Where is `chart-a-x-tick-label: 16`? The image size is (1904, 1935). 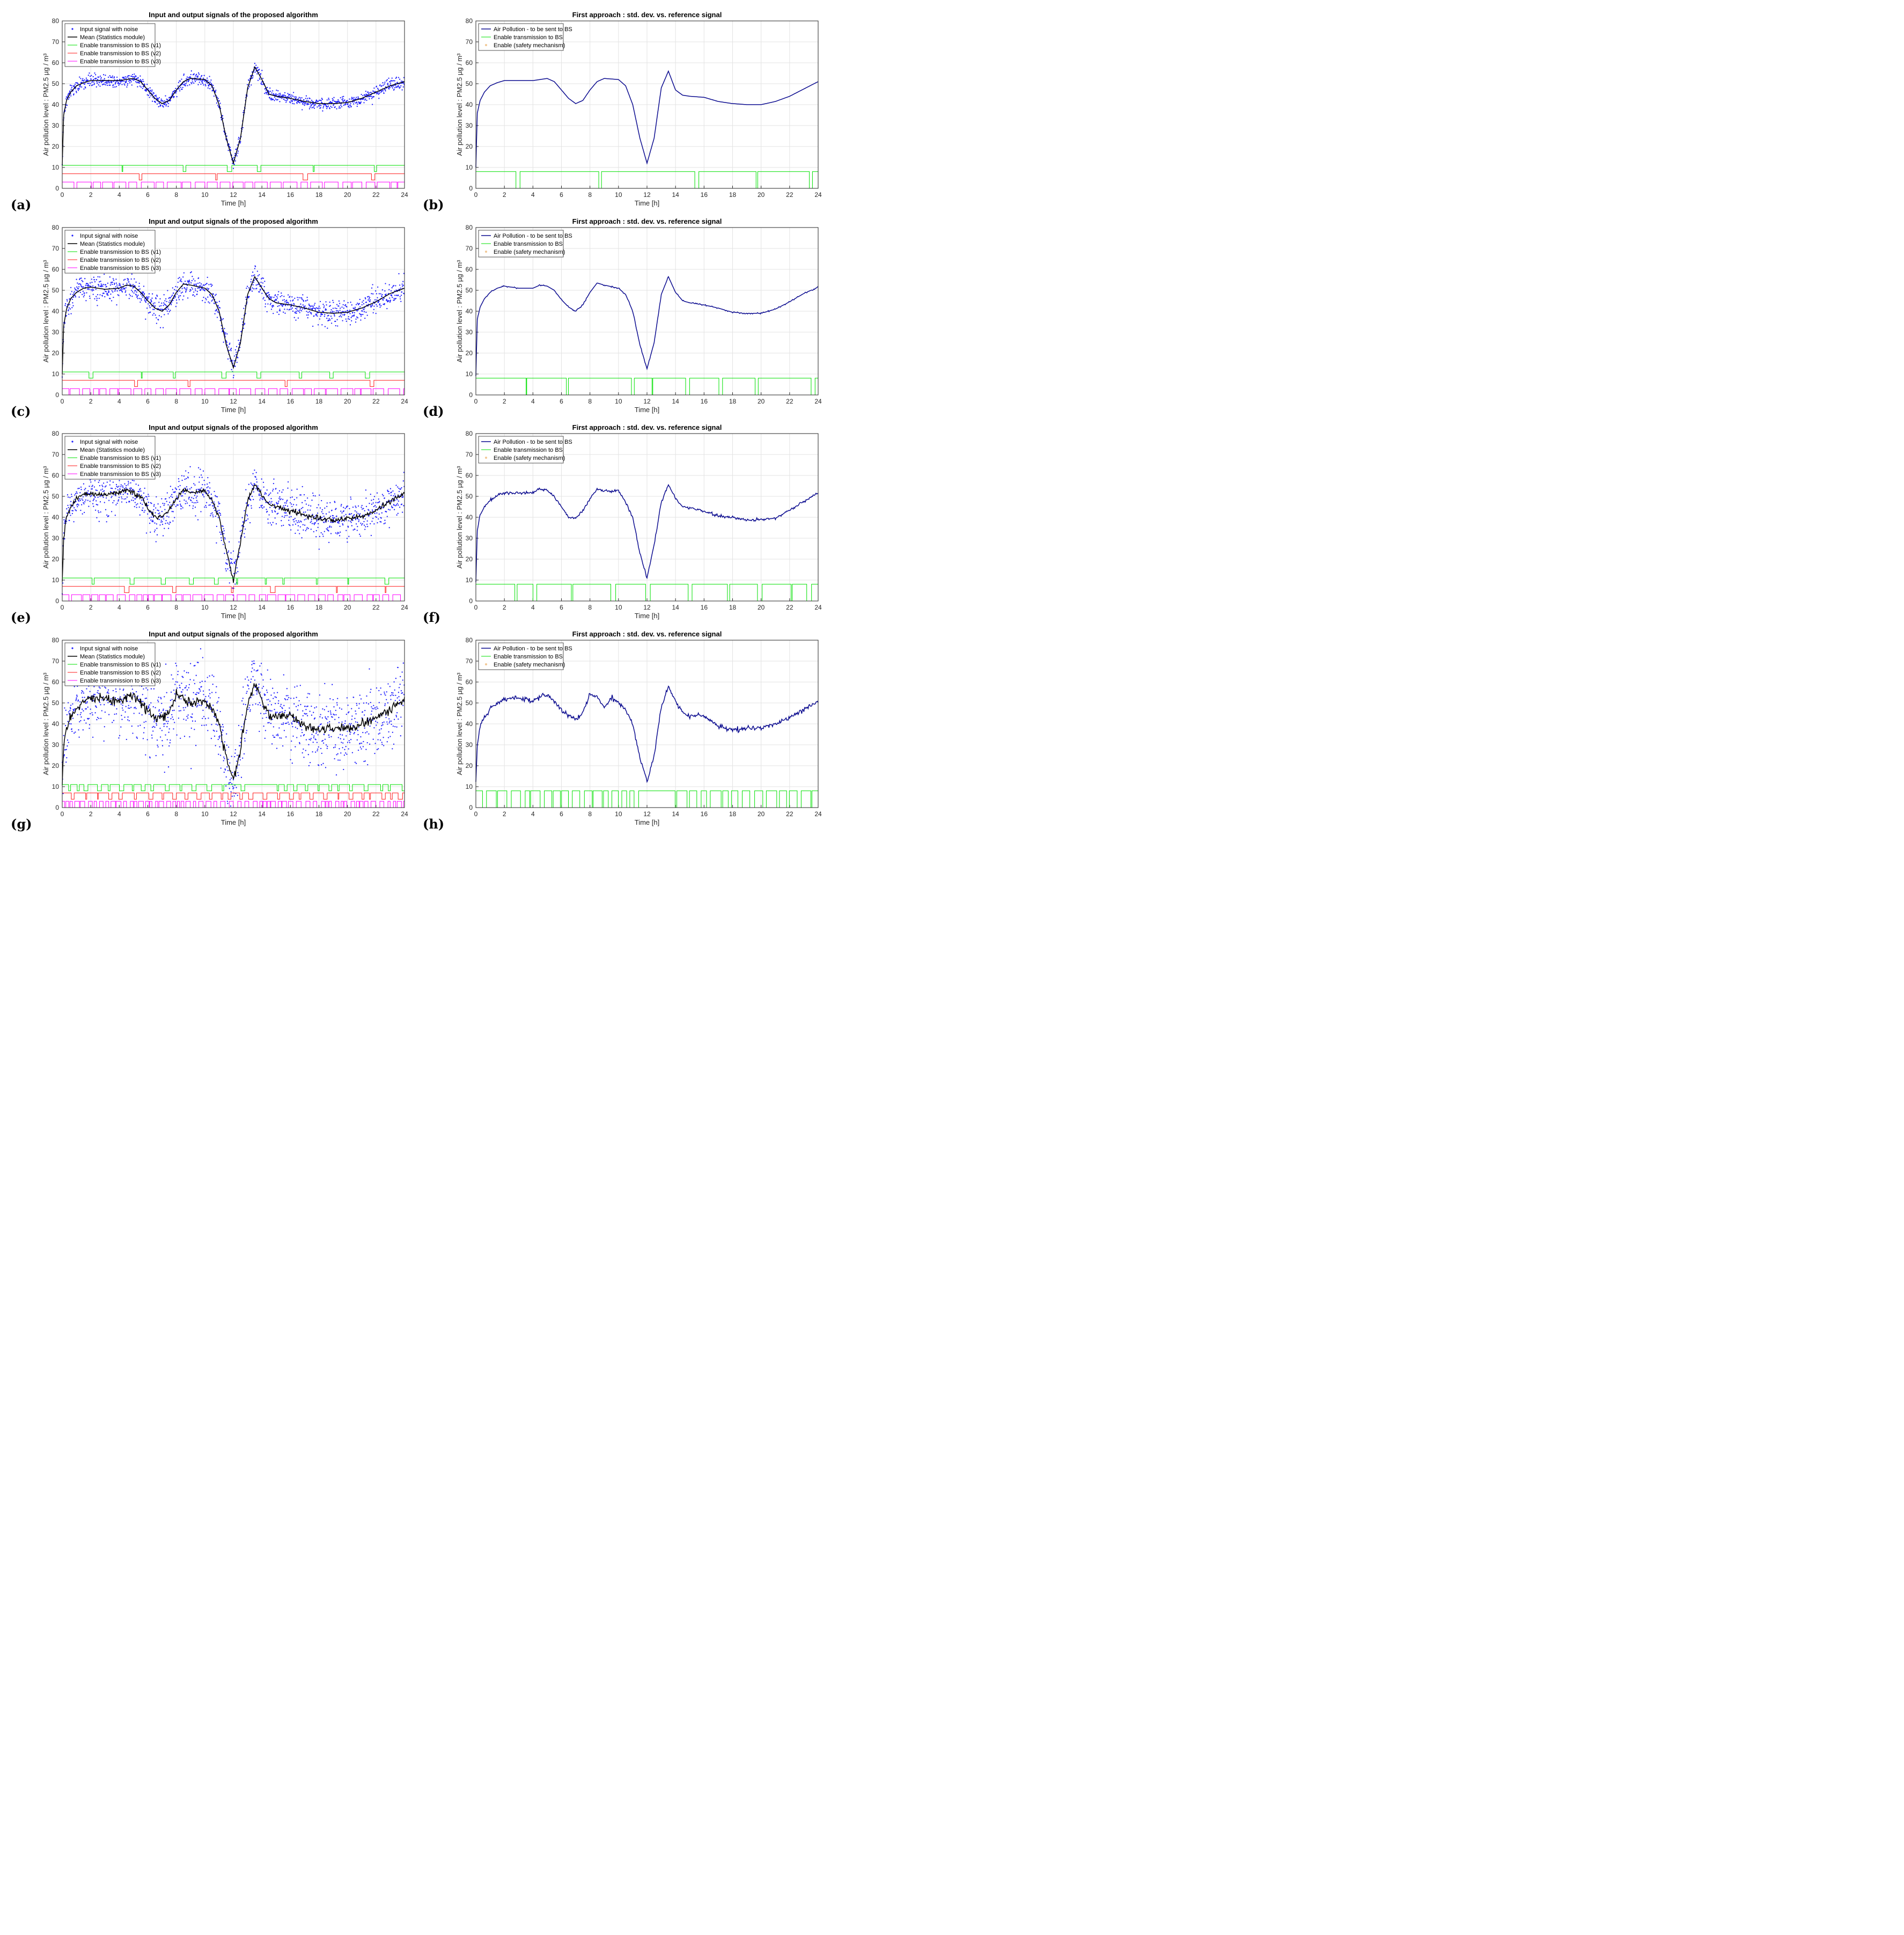 chart-a-x-tick-label: 16 is located at coordinates (291, 195).